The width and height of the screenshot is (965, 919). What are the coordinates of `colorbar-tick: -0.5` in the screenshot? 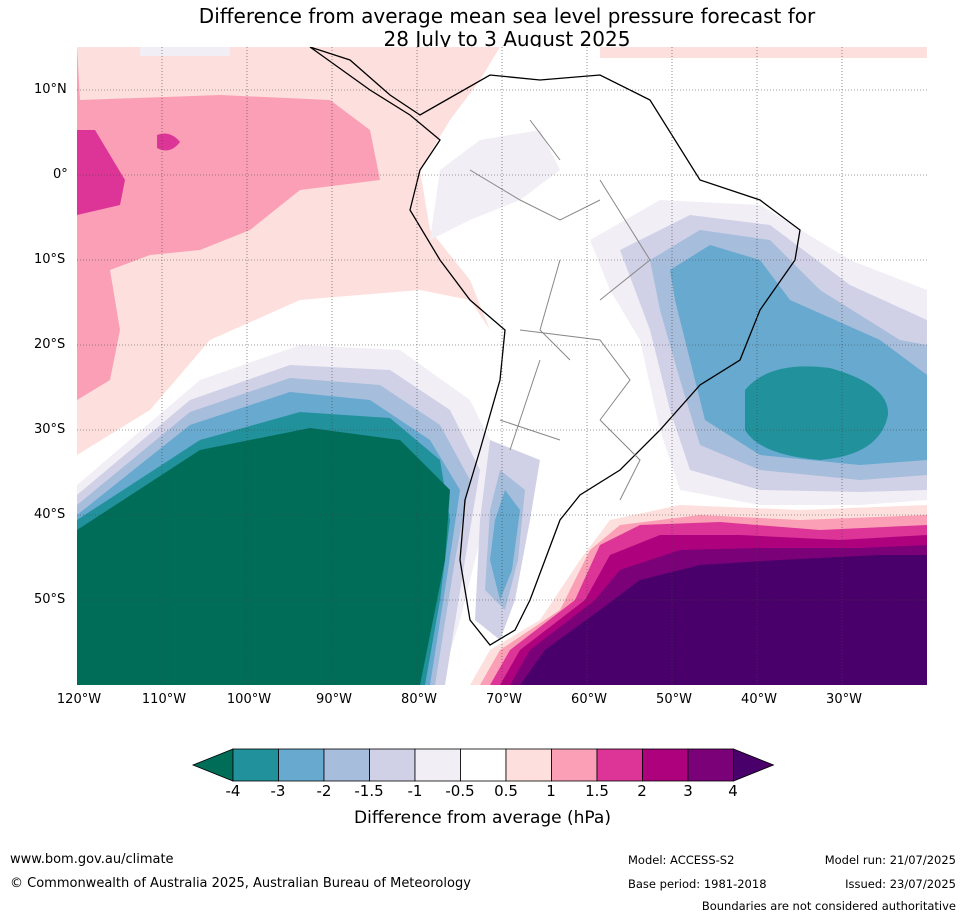 It's located at (460, 791).